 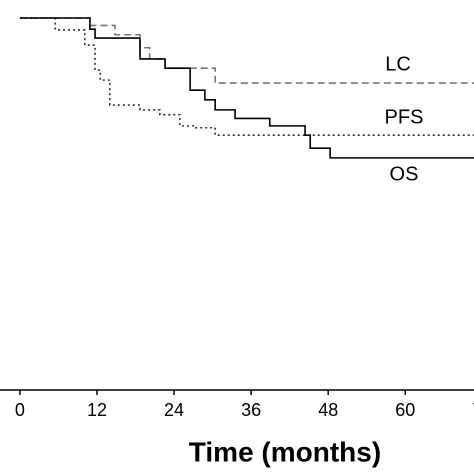 I want to click on x-axis-title: Time (months), so click(x=285, y=451).